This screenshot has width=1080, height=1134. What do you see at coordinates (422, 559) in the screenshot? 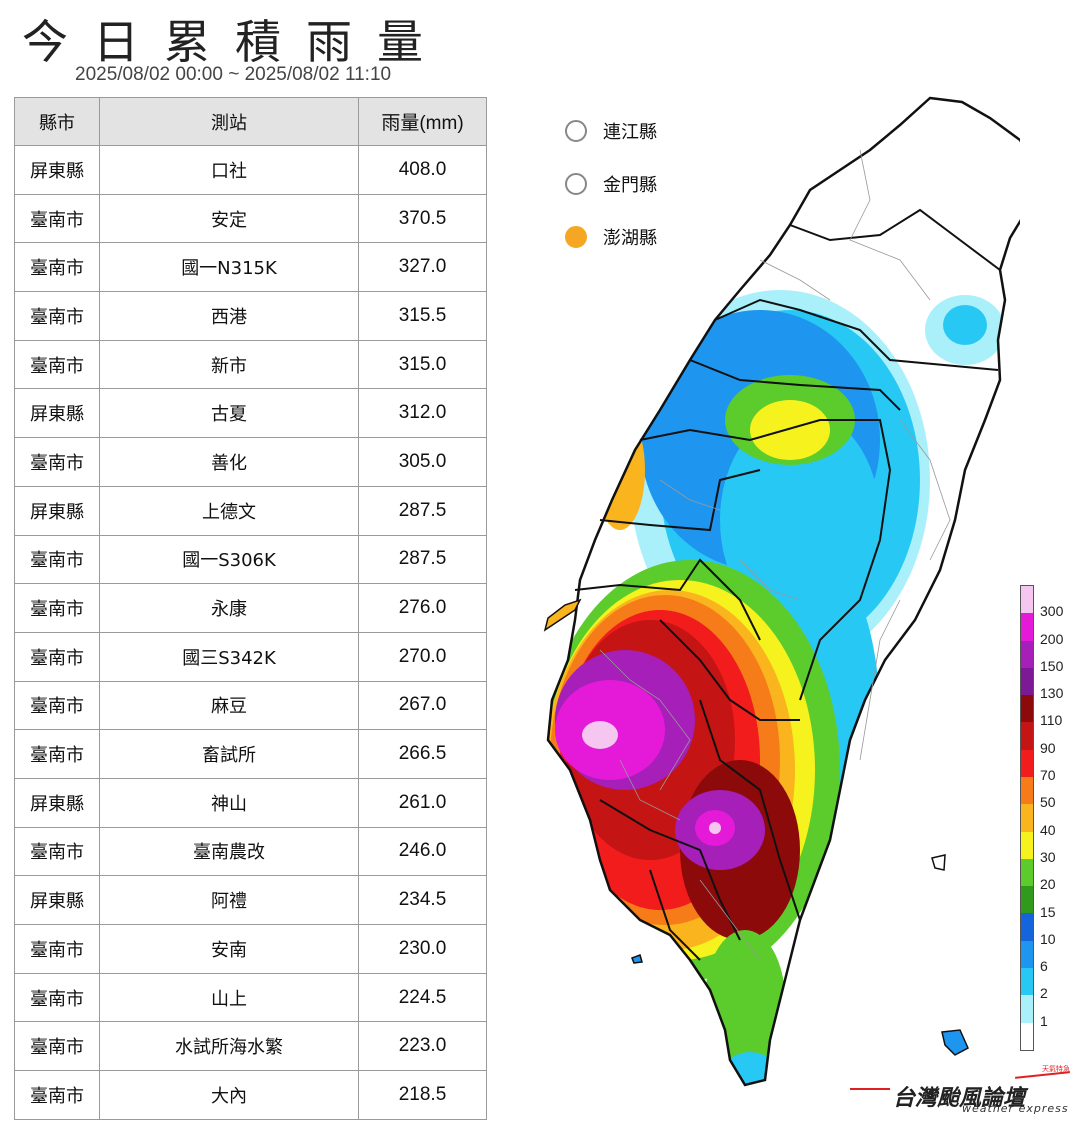
I see `rainfall-cell: 287.5` at bounding box center [422, 559].